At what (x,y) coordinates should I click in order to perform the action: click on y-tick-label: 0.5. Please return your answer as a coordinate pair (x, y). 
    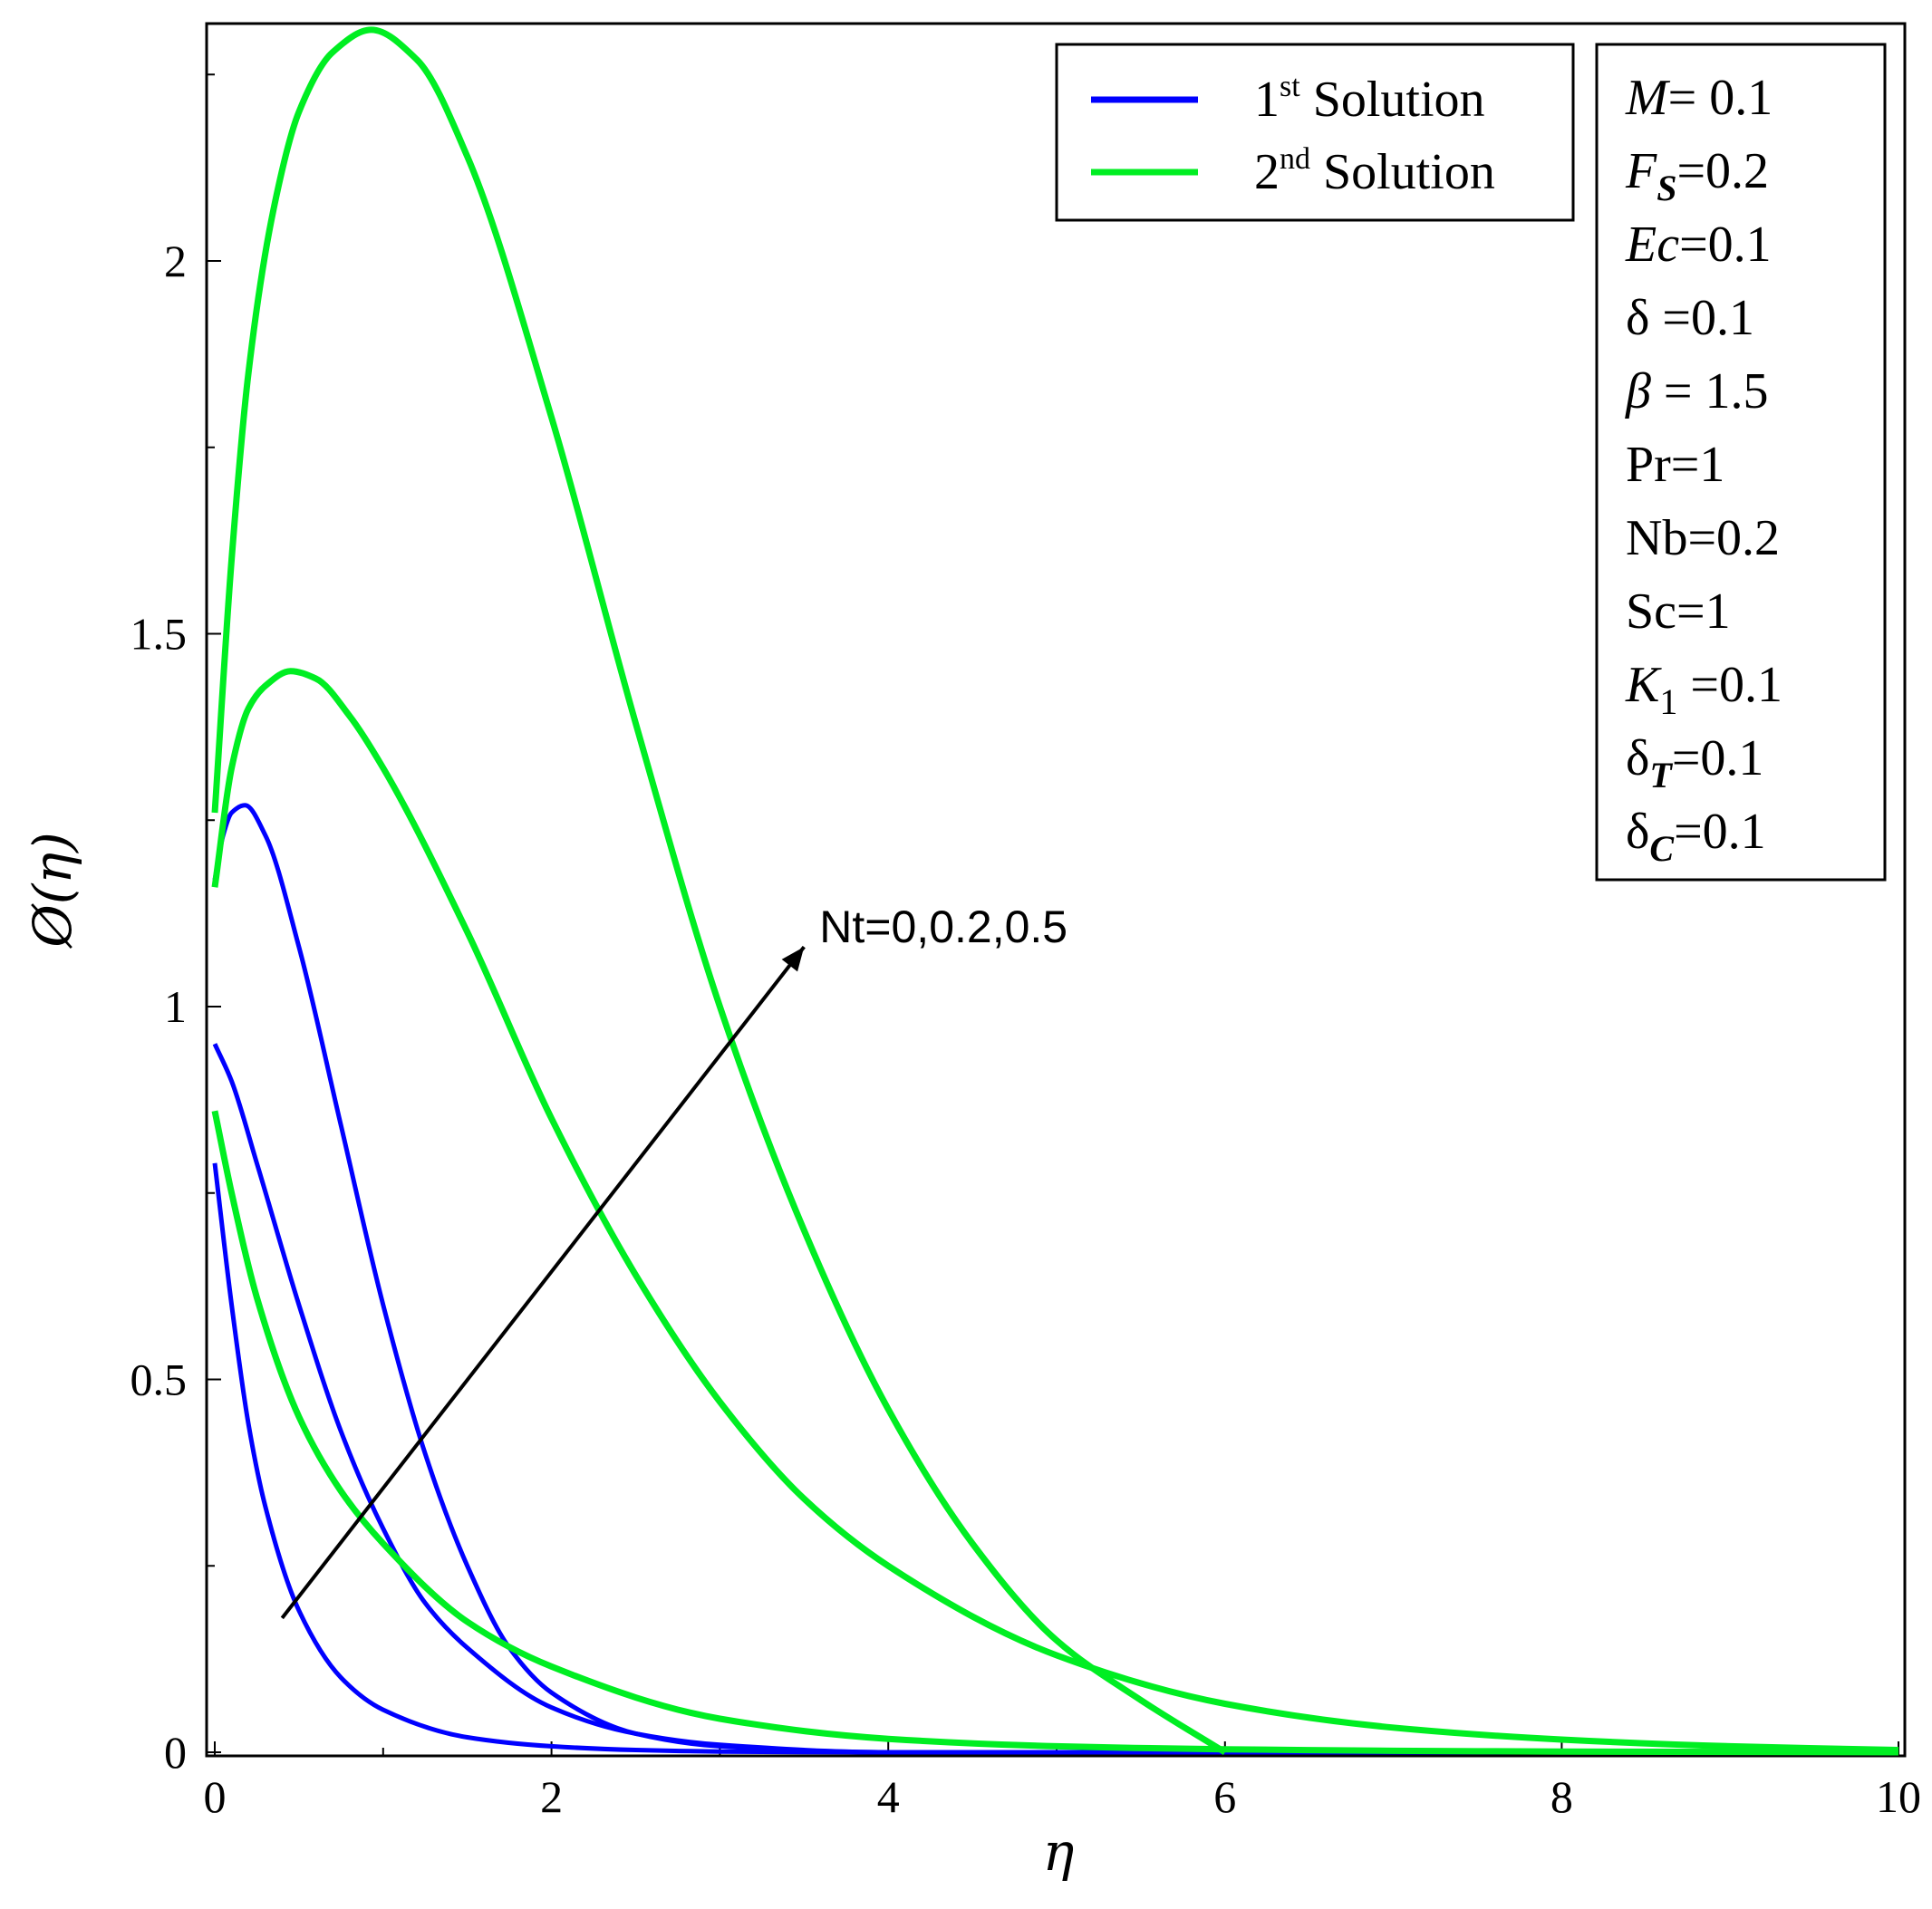
    Looking at the image, I should click on (159, 1380).